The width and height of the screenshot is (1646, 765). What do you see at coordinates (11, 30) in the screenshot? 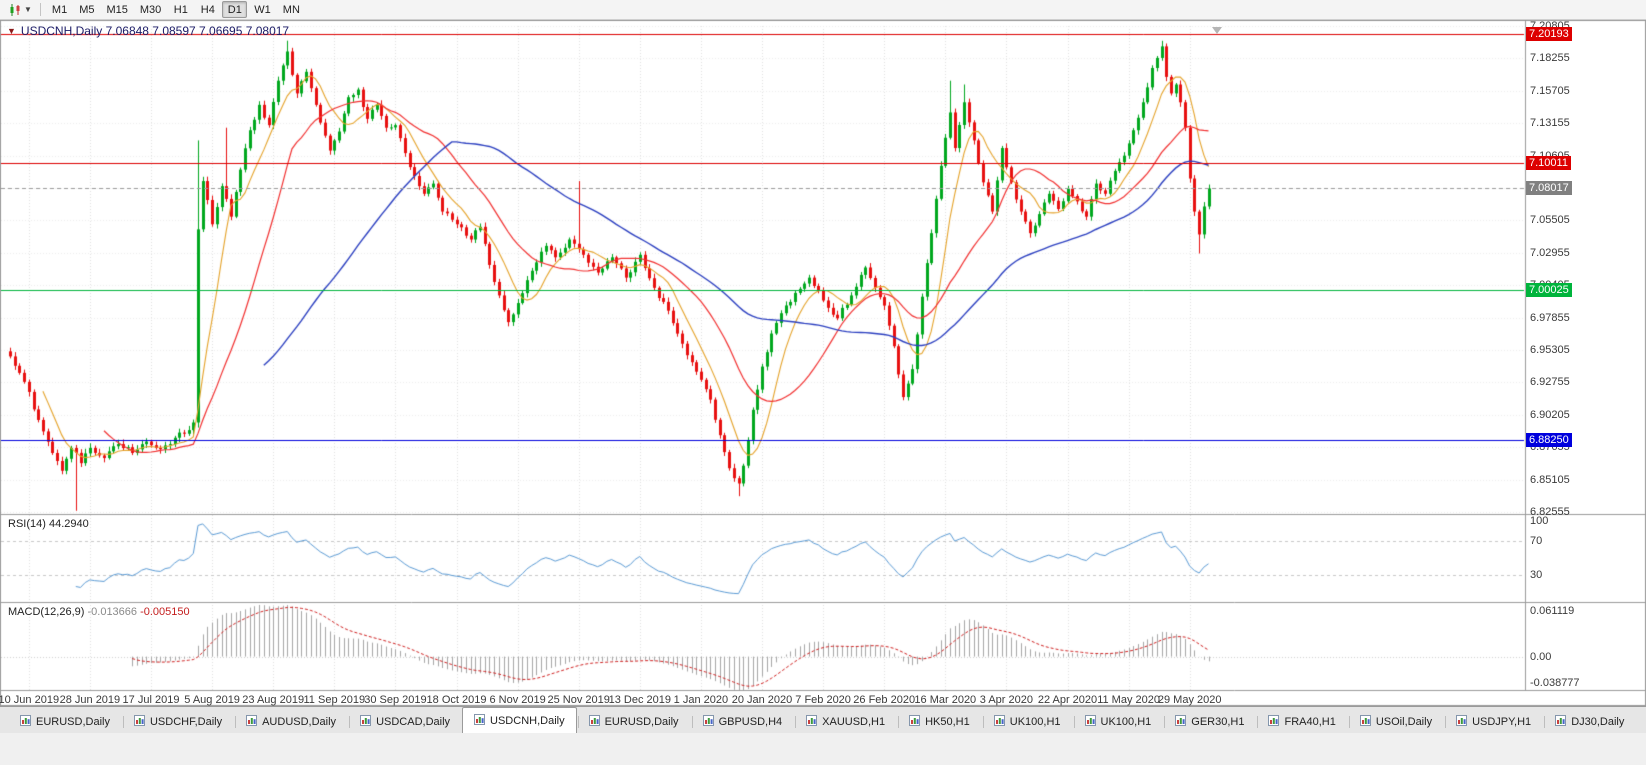
I see `one-click-trading-toggle-icon: ▼` at bounding box center [11, 30].